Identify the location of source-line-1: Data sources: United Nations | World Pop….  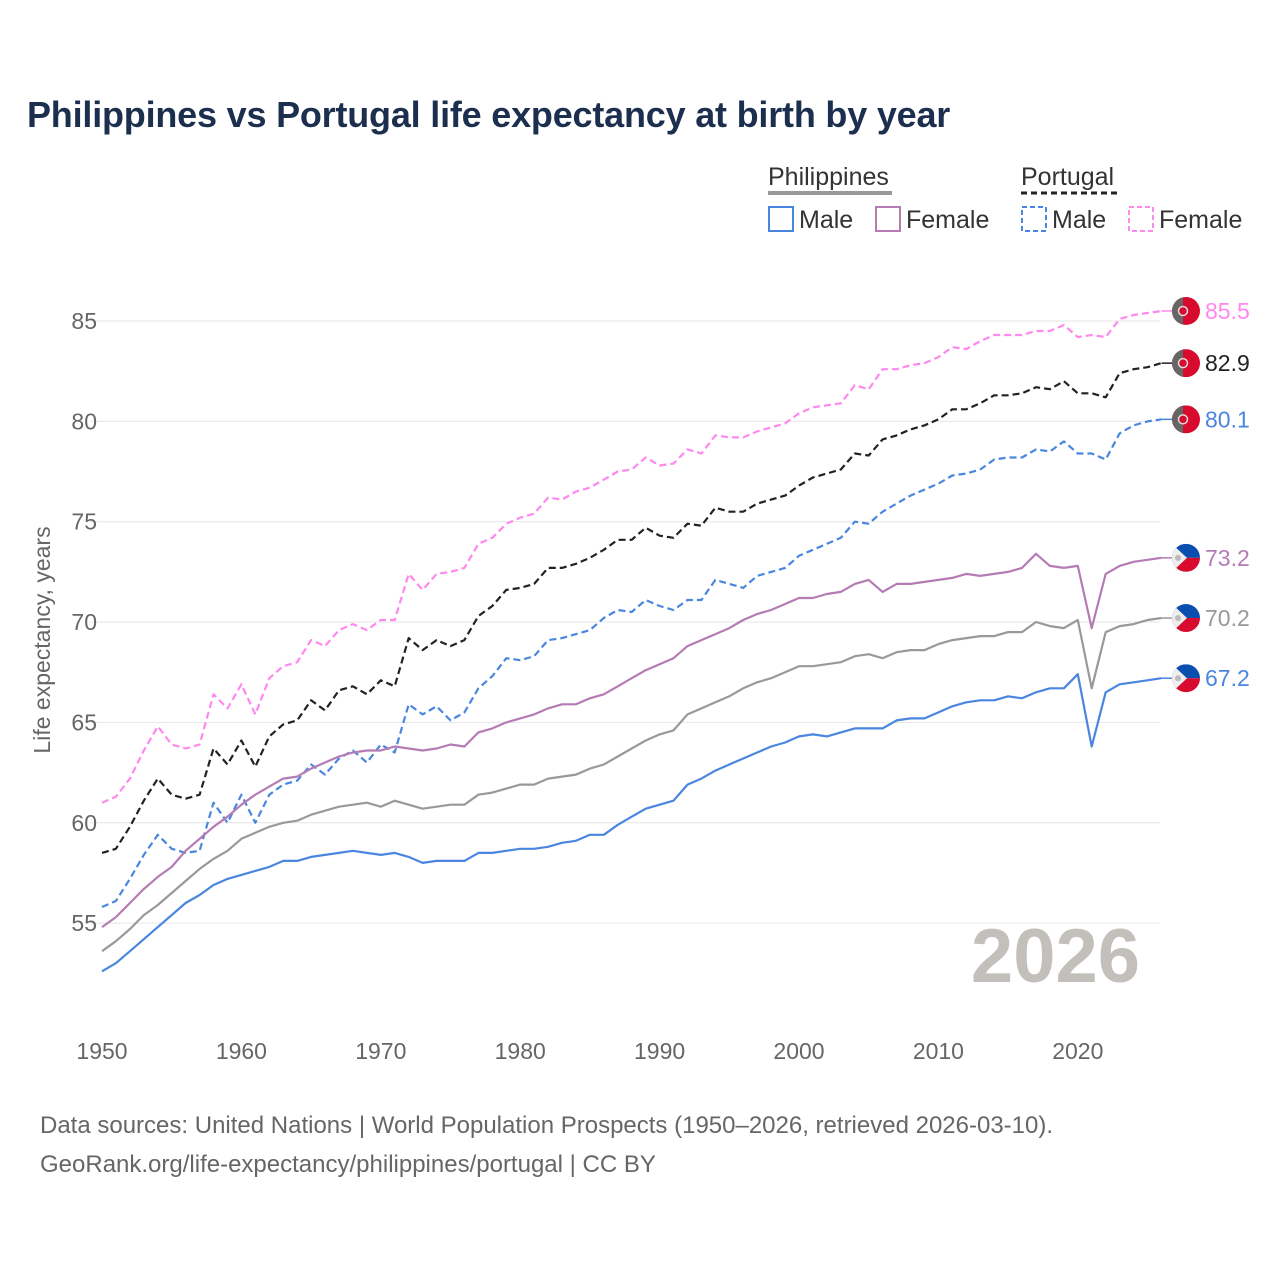
(547, 1125).